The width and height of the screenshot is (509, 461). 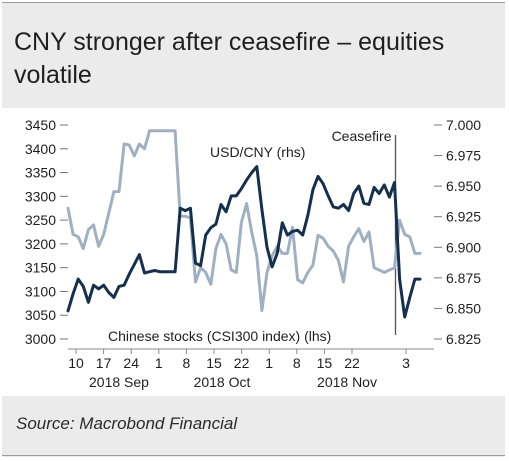 What do you see at coordinates (40, 339) in the screenshot?
I see `left-axis-tick-label: 3000` at bounding box center [40, 339].